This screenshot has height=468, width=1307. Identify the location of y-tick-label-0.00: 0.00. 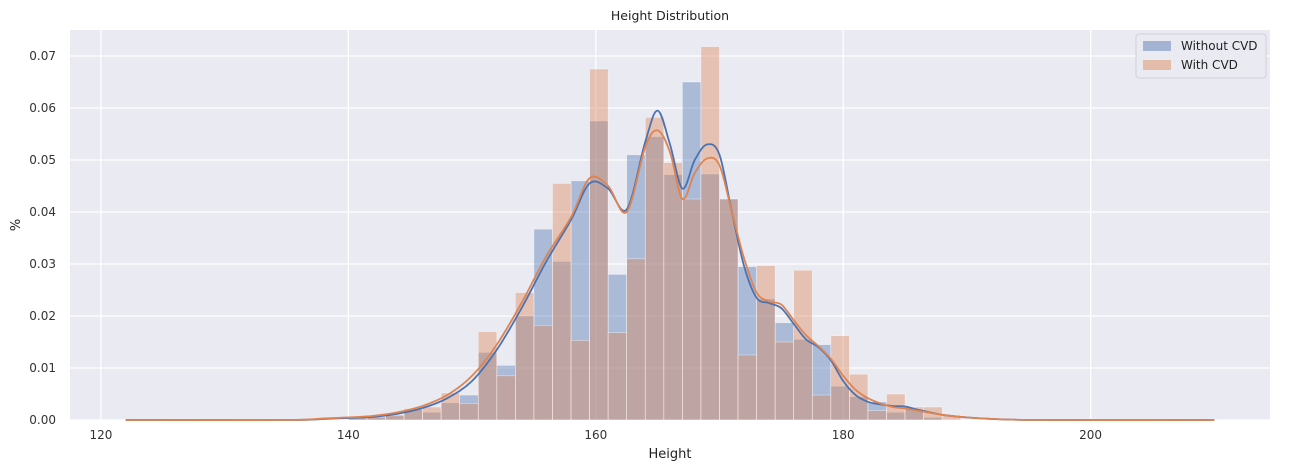
(42, 420).